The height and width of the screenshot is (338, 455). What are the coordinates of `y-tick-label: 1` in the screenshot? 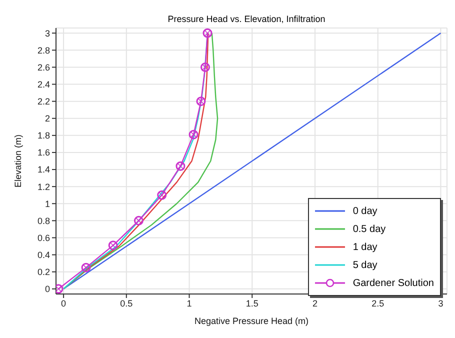 It's located at (47, 203).